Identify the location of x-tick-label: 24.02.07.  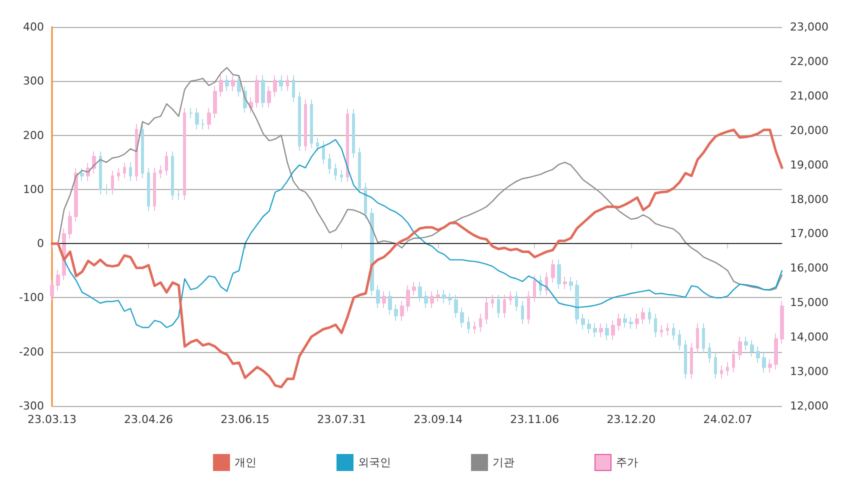
(727, 419).